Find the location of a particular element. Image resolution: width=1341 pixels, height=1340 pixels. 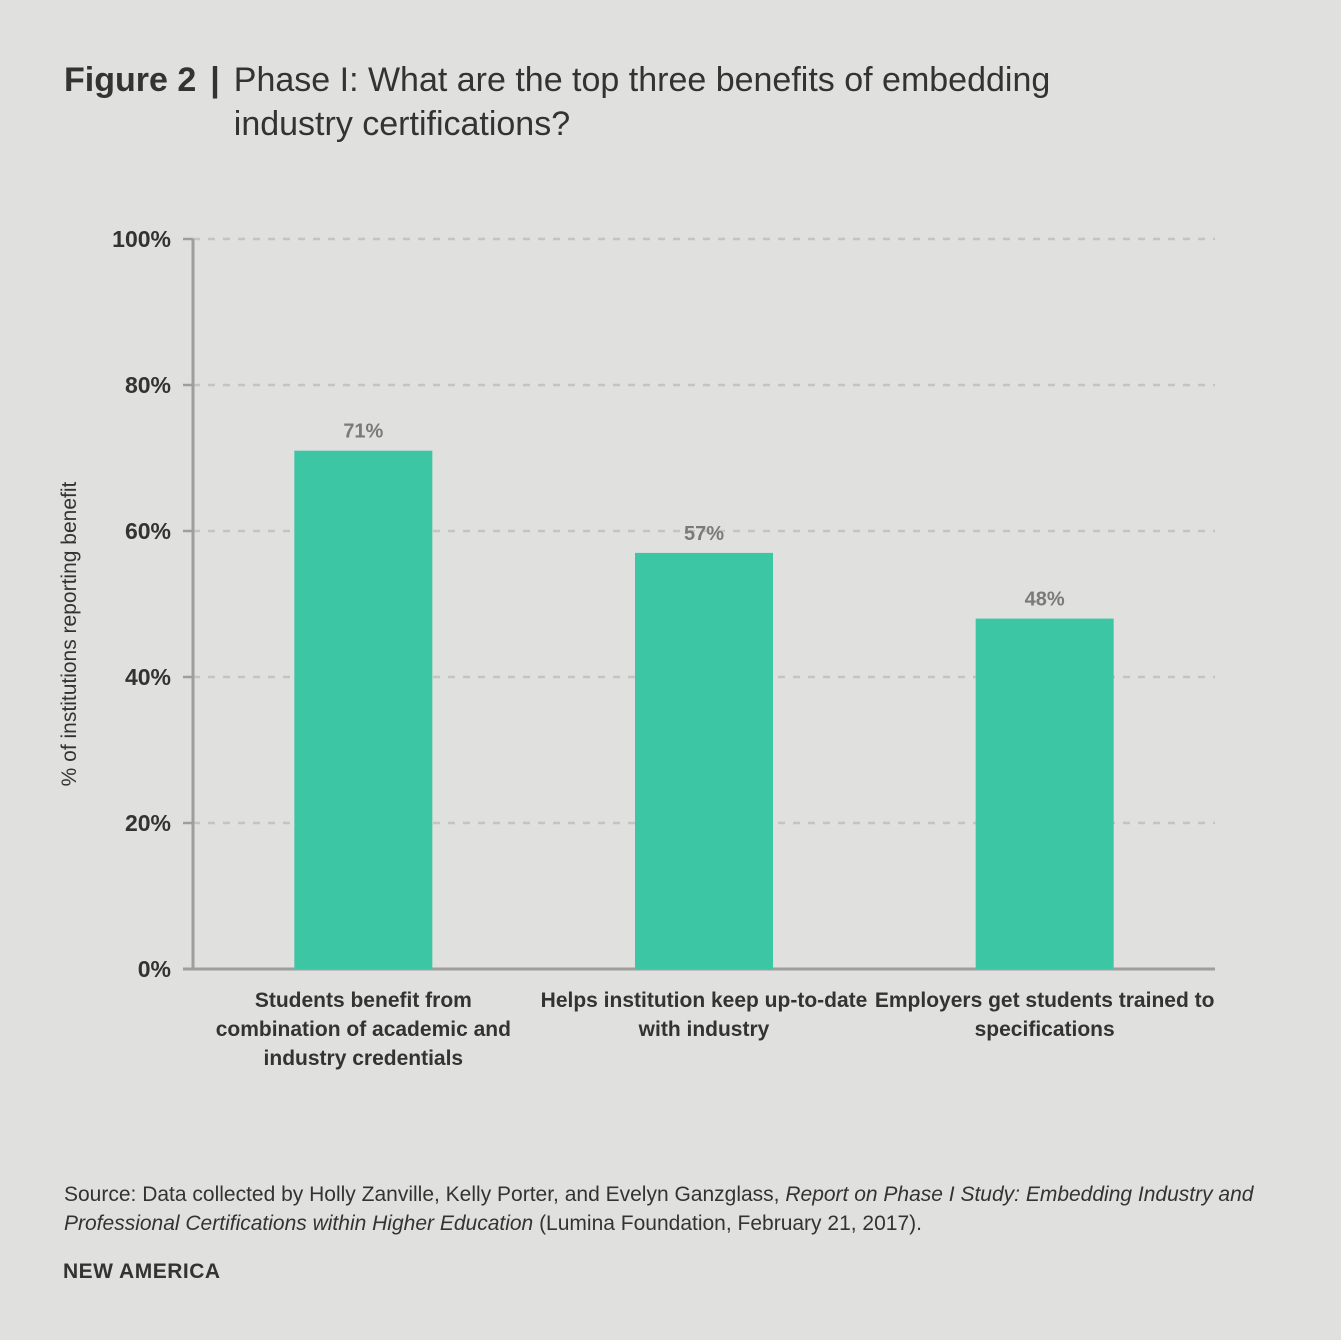

y-axis-label: % of institutions reporting benefit is located at coordinates (69, 634).